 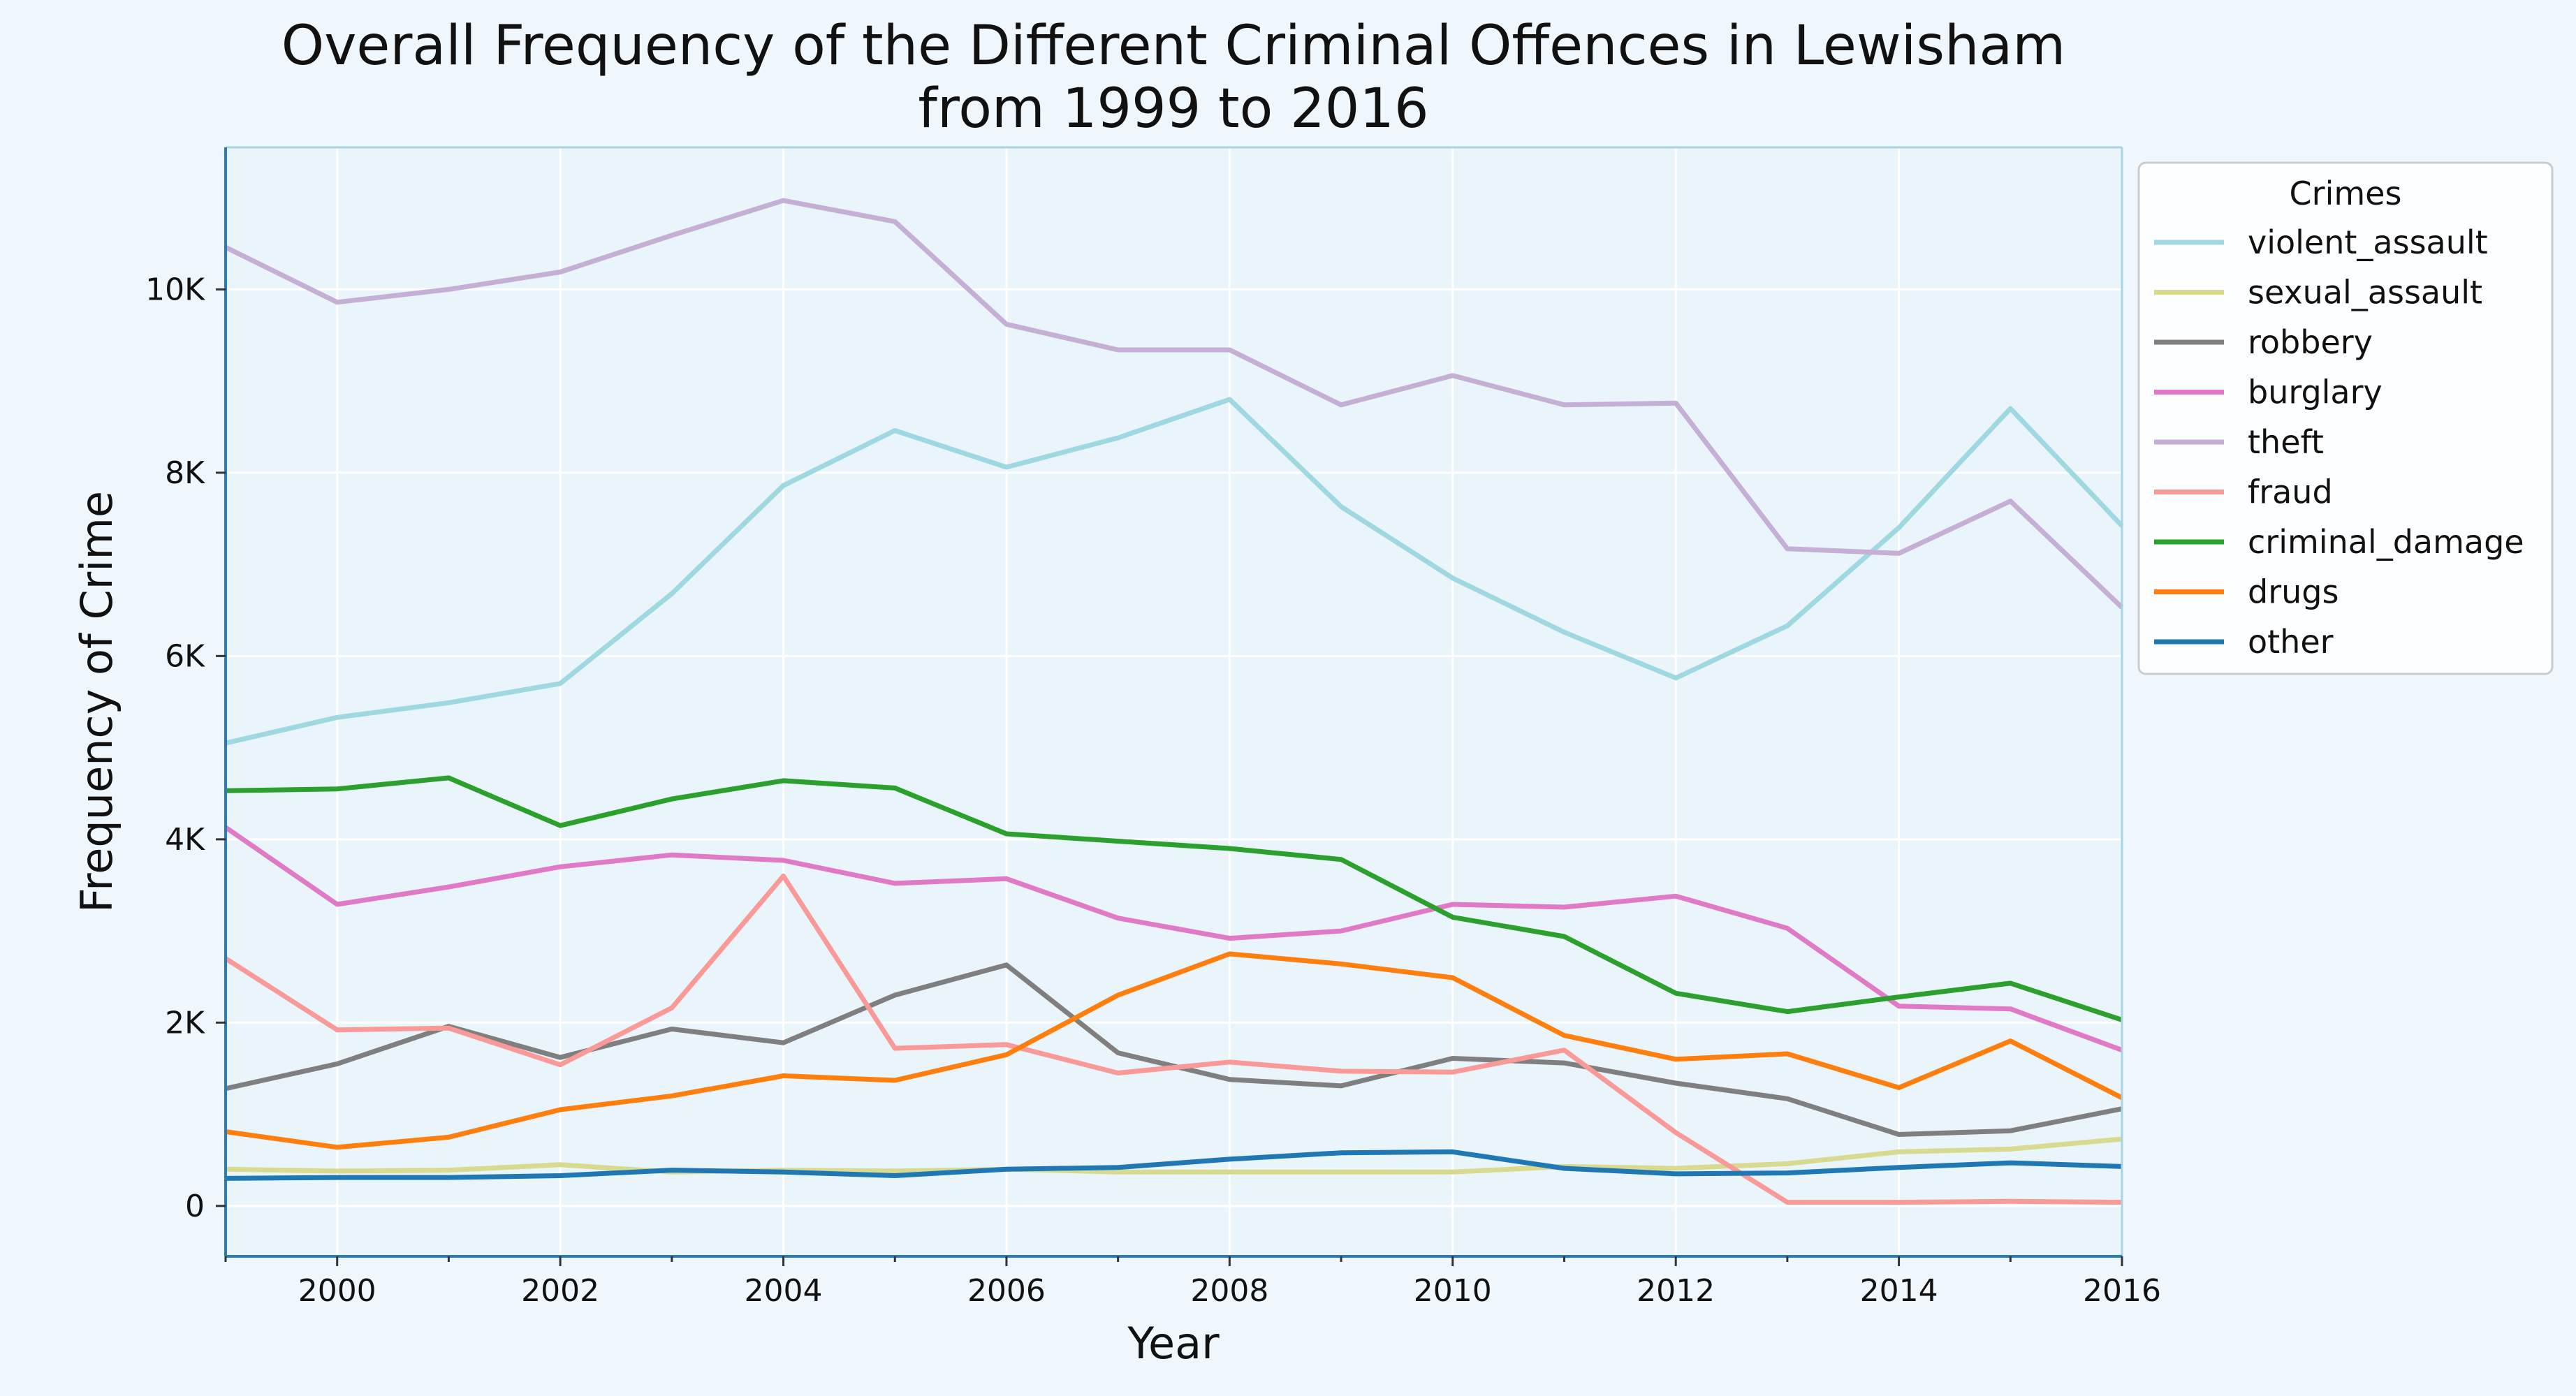 What do you see at coordinates (1899, 1291) in the screenshot?
I see `x-tick-label: 2014` at bounding box center [1899, 1291].